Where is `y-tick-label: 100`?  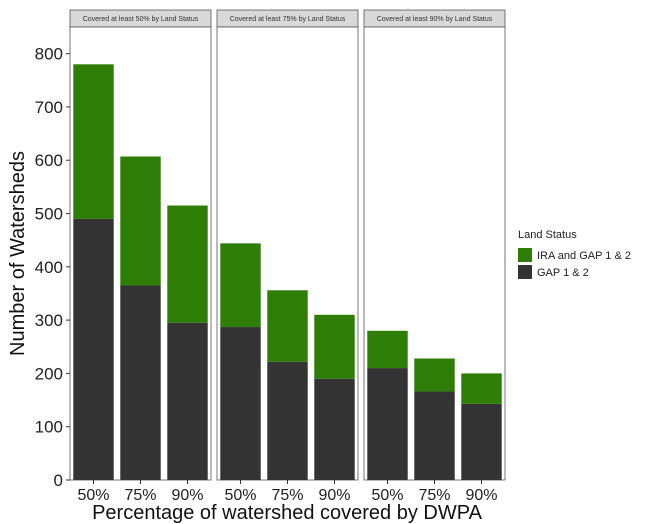
y-tick-label: 100 is located at coordinates (49, 427).